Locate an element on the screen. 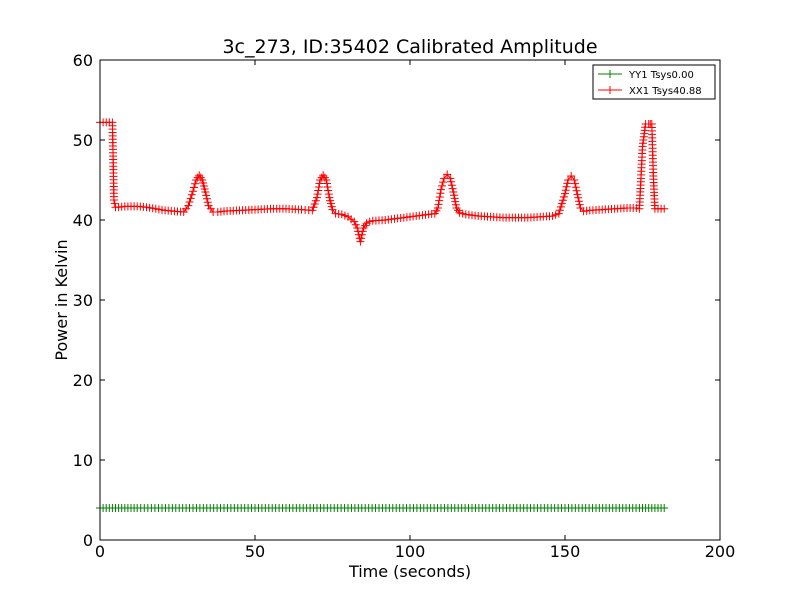  legend-label: XX1 Tsys40.88 is located at coordinates (665, 91).